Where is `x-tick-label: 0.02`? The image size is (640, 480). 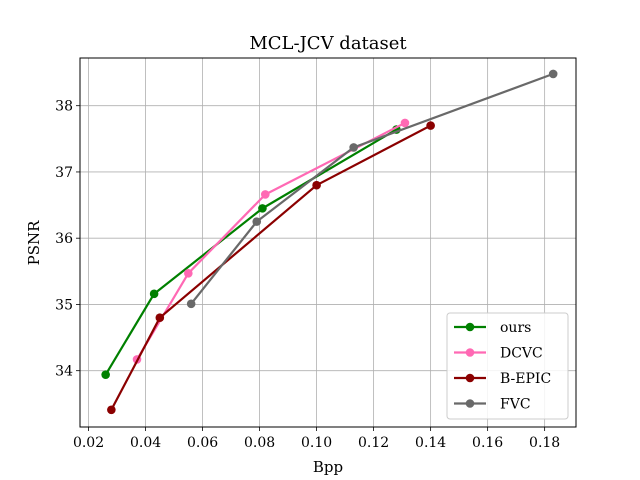 x-tick-label: 0.02 is located at coordinates (88, 443).